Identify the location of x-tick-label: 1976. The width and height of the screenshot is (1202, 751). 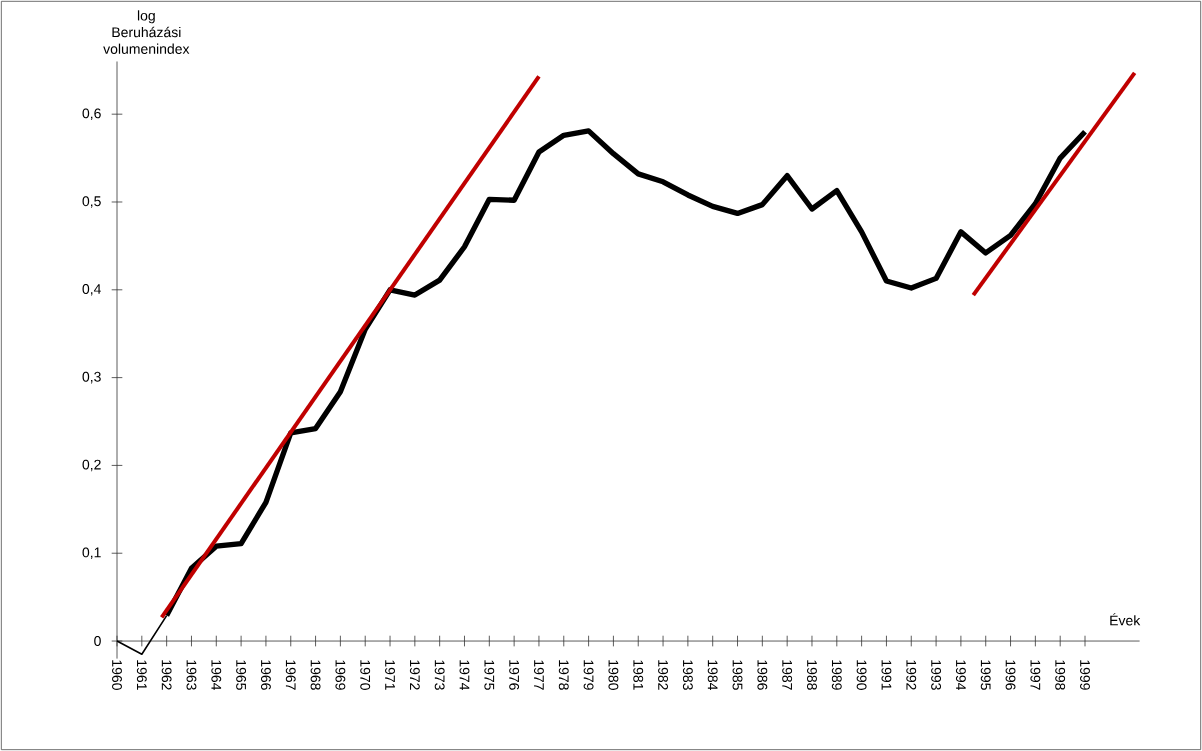
(514, 675).